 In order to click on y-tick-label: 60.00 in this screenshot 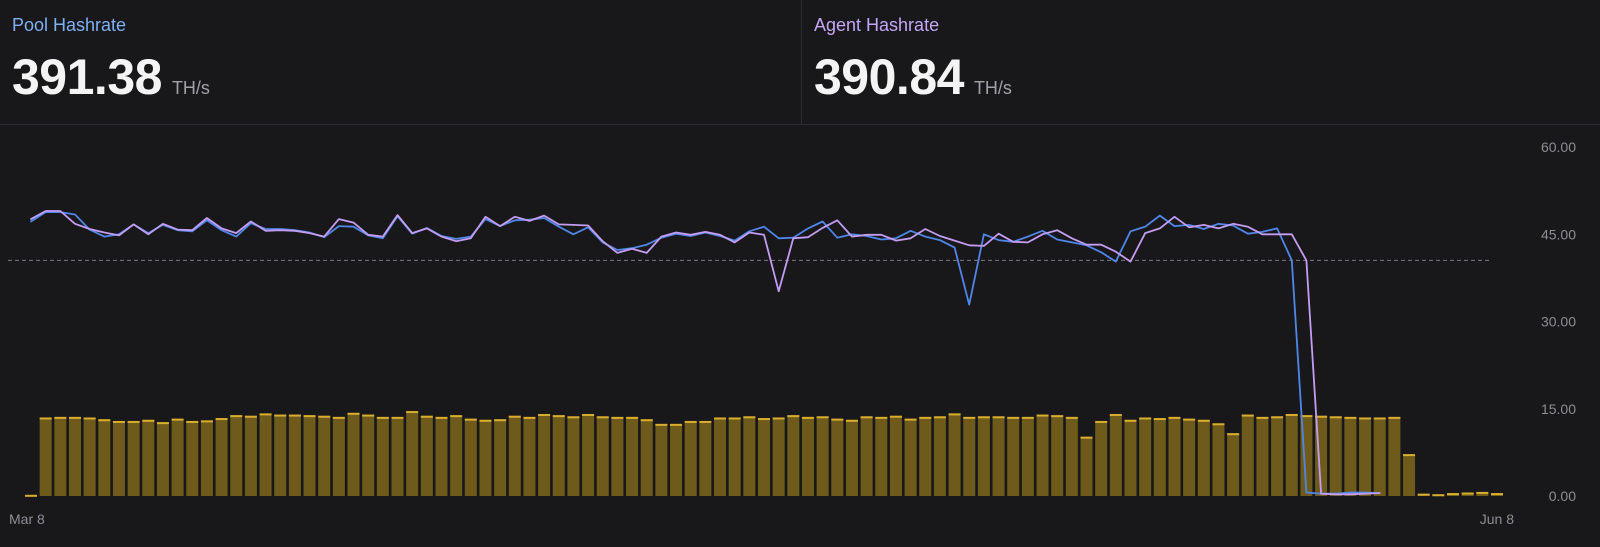, I will do `click(1558, 147)`.